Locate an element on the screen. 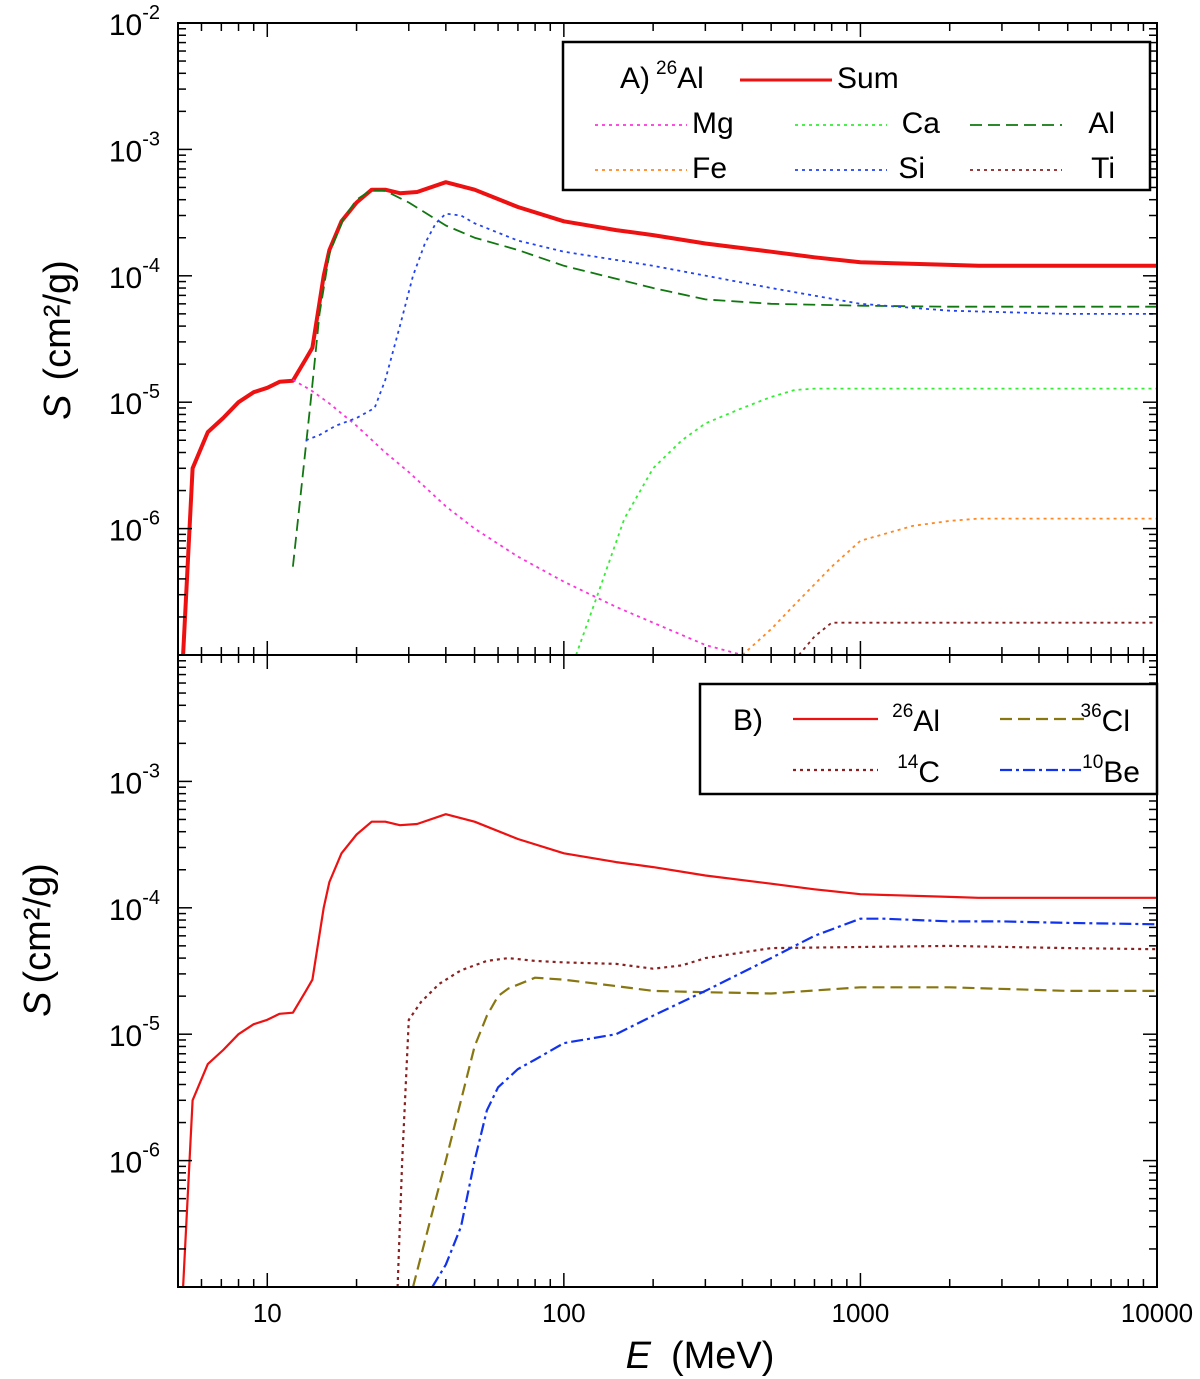 Image resolution: width=1200 pixels, height=1379 pixels. panel-b-y-label: S(cm²/g) is located at coordinates (38, 940).